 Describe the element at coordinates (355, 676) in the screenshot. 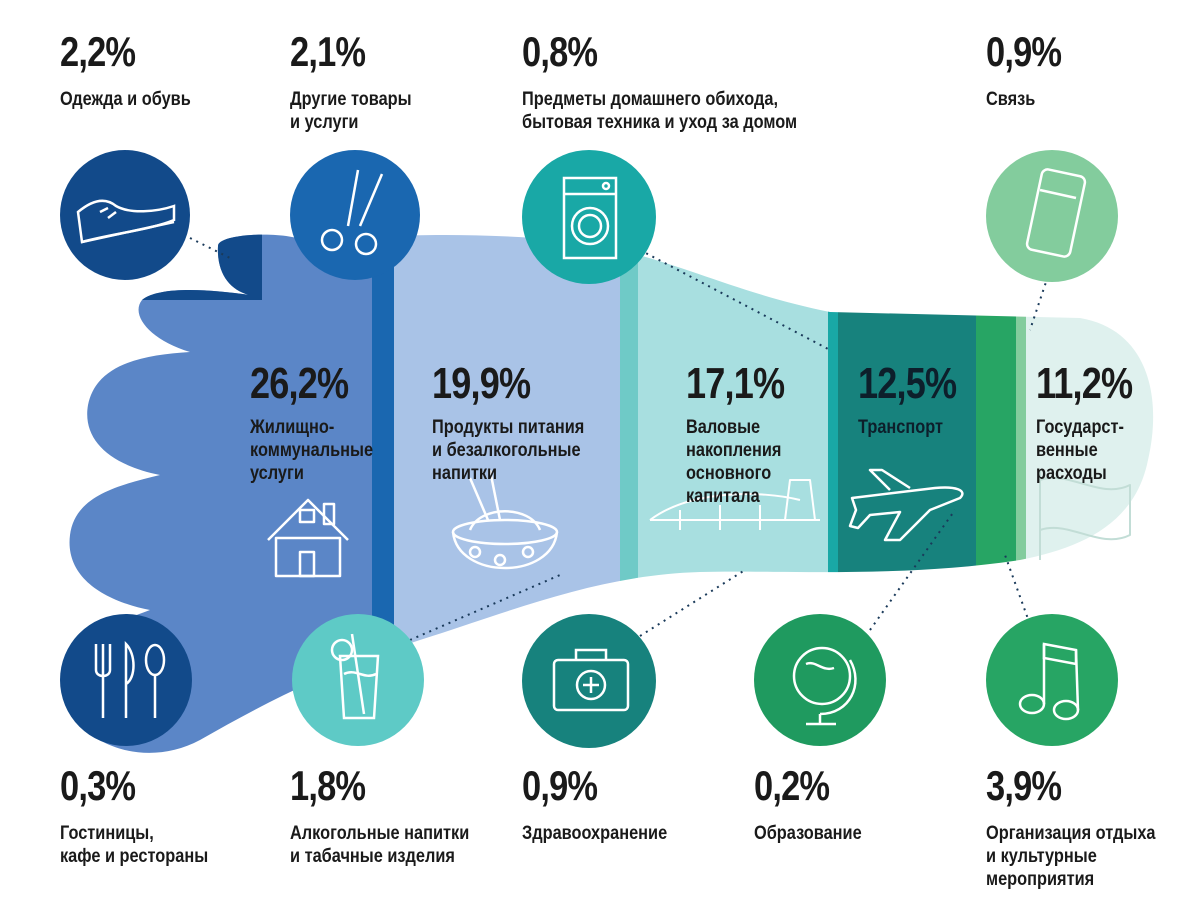

I see `drink-glass-icon` at that location.